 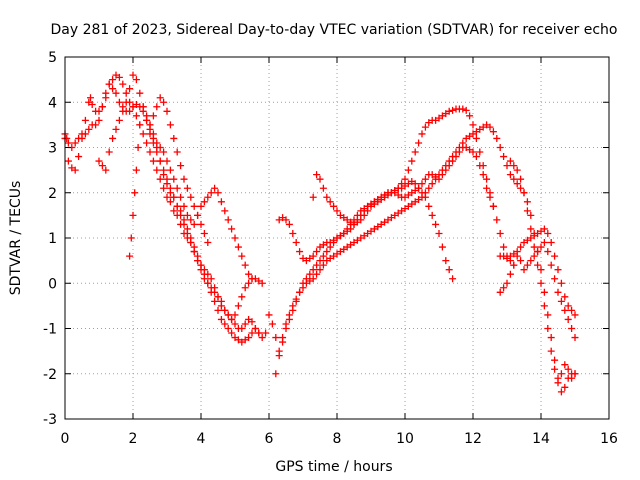 I want to click on y-tick-label: 4, so click(x=52, y=103).